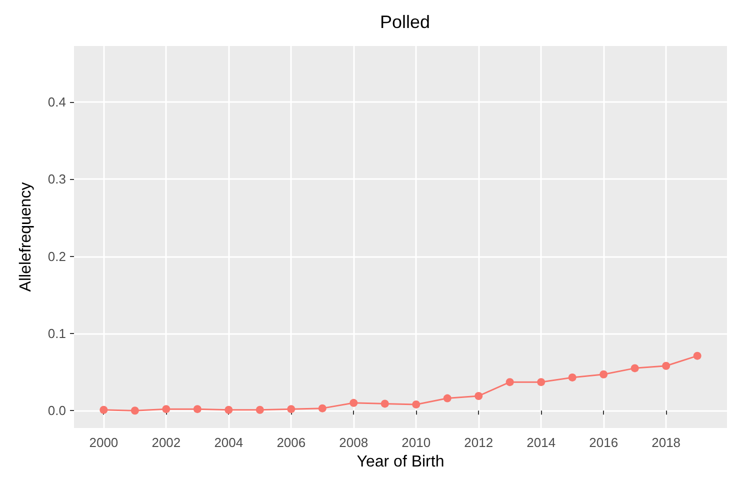  I want to click on x-tick-label: 2004, so click(229, 442).